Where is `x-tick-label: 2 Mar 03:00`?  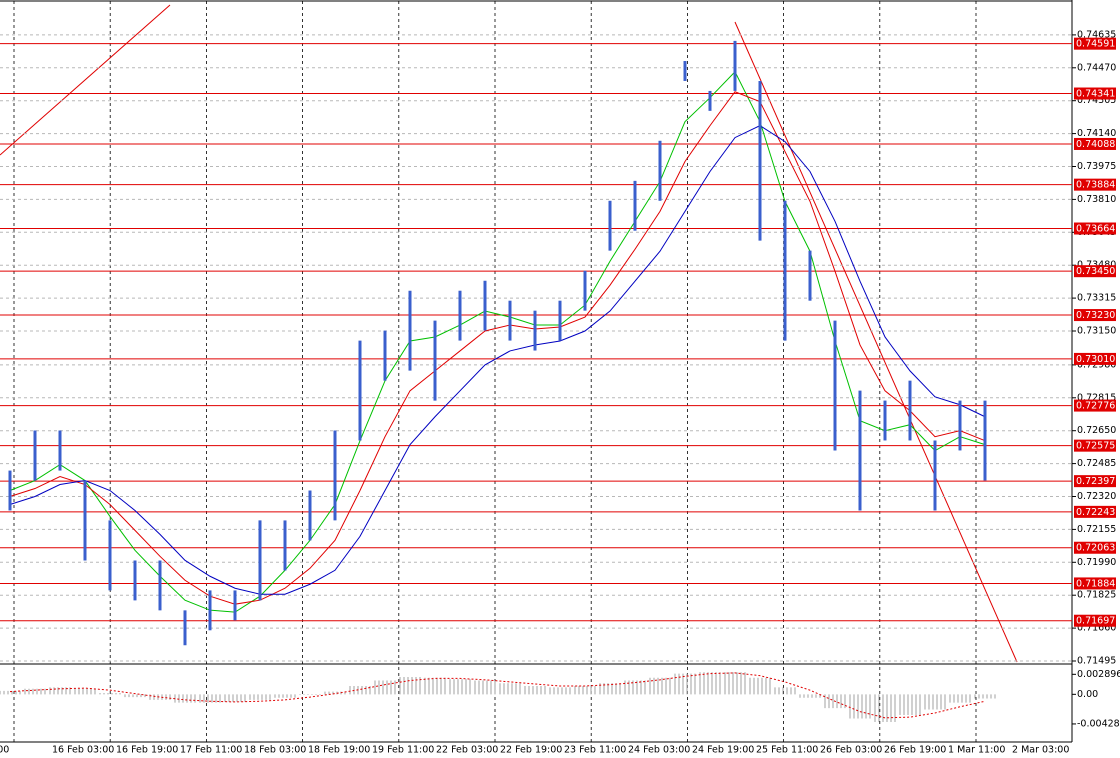
x-tick-label: 2 Mar 03:00 is located at coordinates (1040, 750).